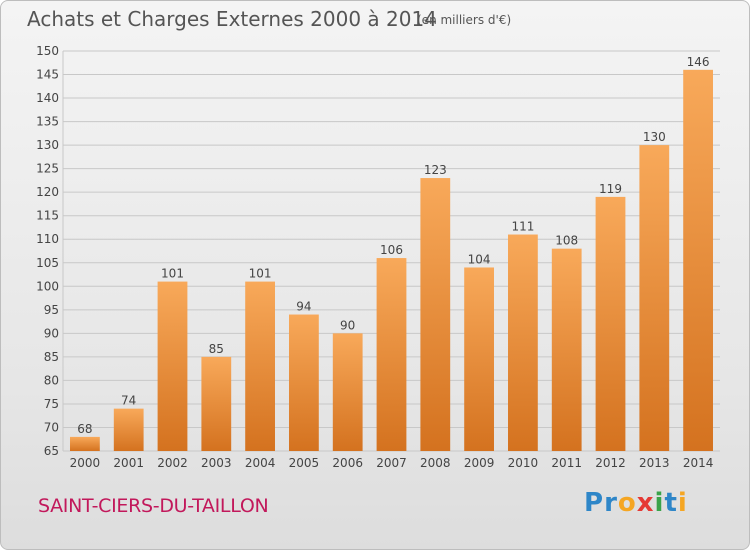 The image size is (750, 550). I want to click on x-tick-label: 2008, so click(435, 463).